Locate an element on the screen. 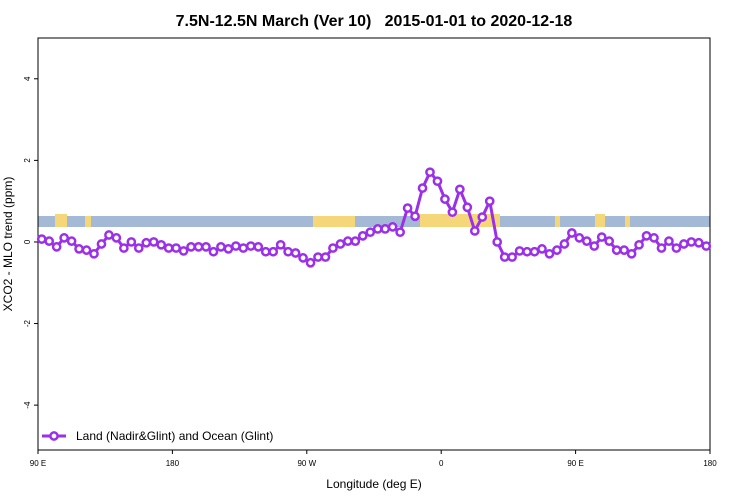  x-tick-label: 180 is located at coordinates (173, 463).